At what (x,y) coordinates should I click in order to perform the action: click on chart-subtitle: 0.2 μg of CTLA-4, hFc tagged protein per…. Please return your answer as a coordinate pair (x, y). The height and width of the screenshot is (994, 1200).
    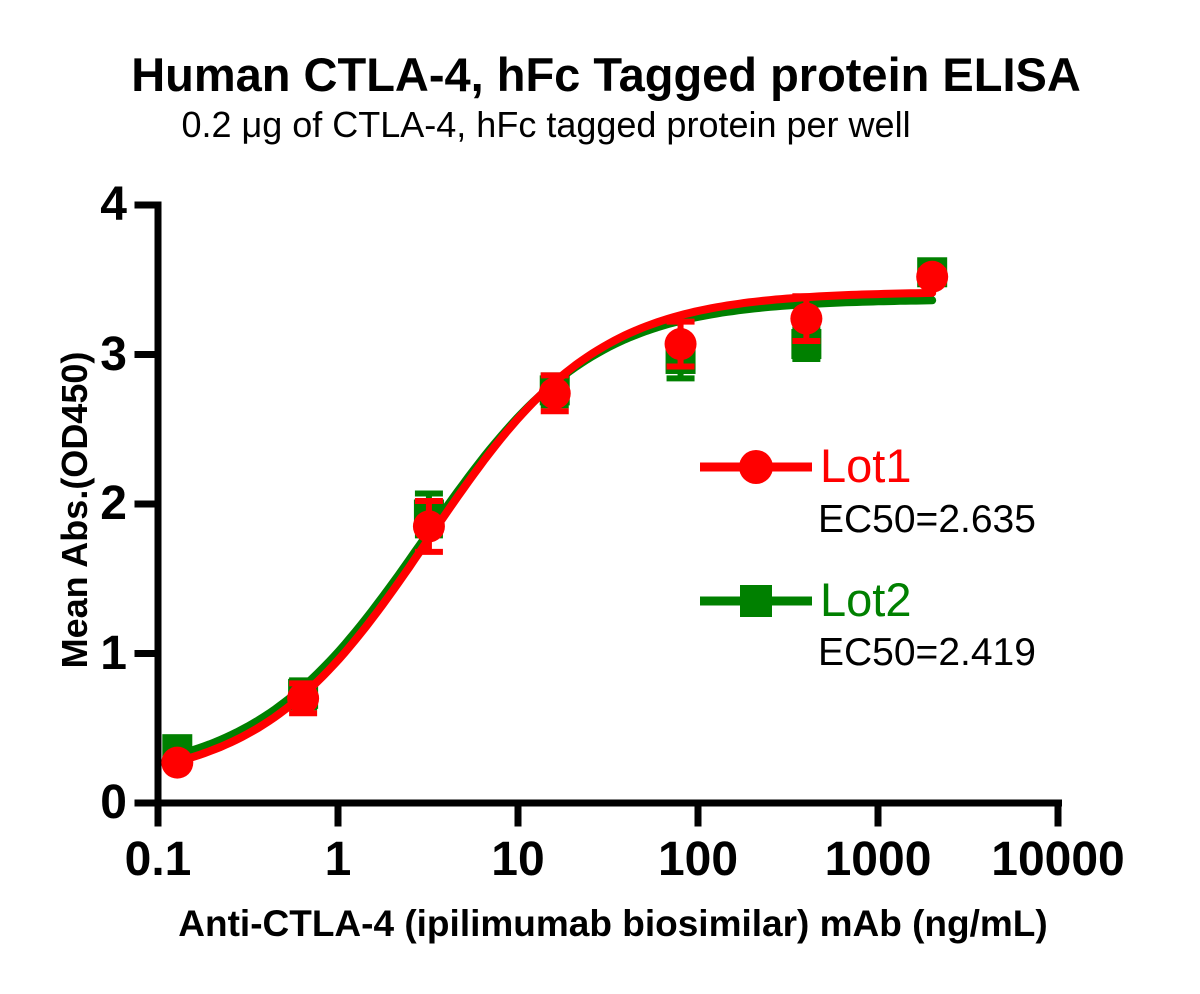
    Looking at the image, I should click on (546, 124).